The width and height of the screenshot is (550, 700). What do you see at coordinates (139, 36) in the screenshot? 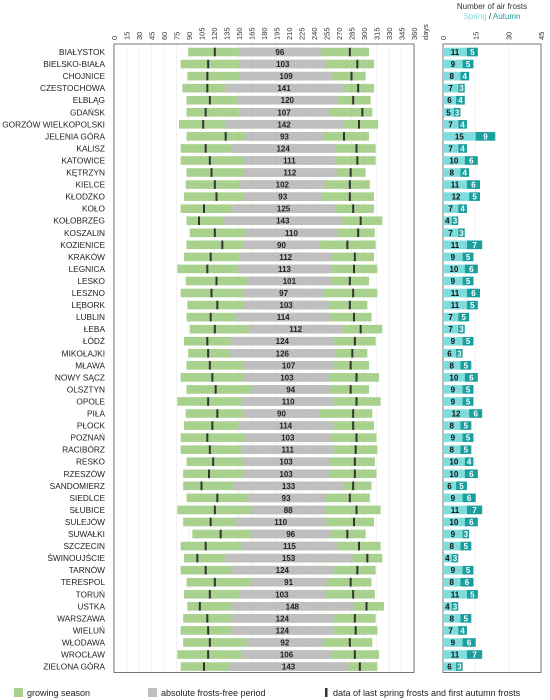
I see `days-tick-label: 30` at bounding box center [139, 36].